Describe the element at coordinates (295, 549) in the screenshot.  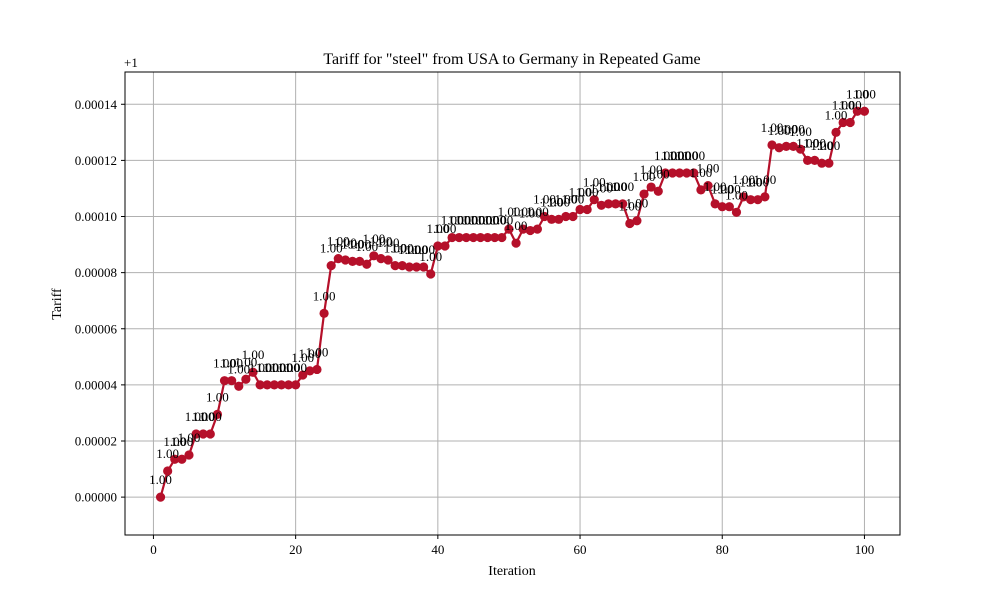
I see `x-tick-label: 20` at that location.